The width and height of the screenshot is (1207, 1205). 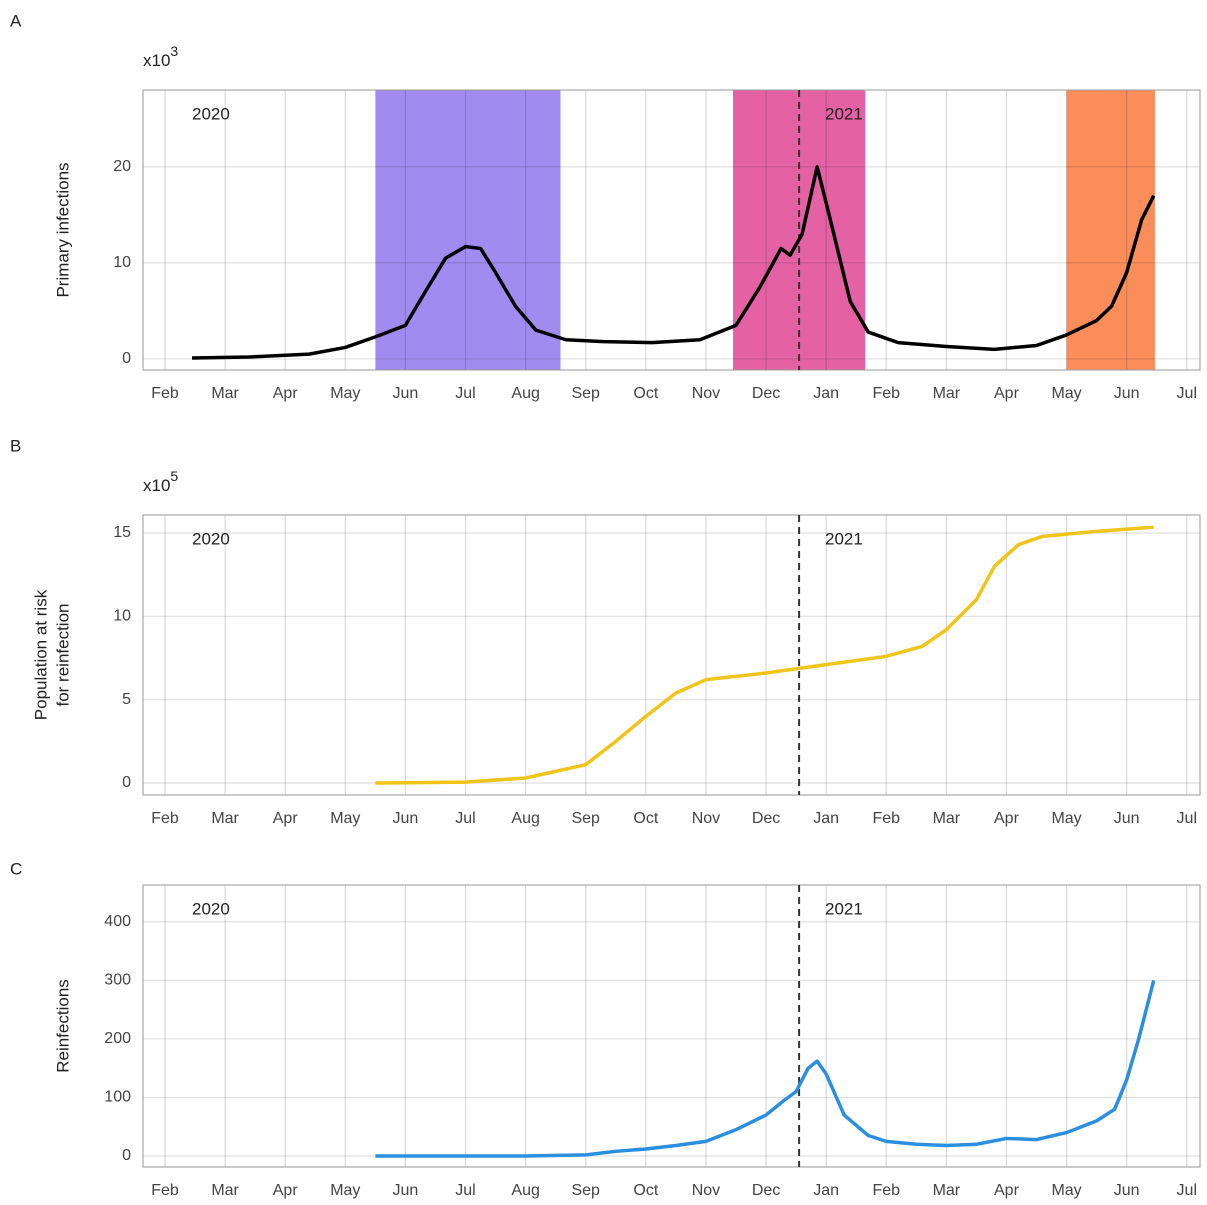 What do you see at coordinates (117, 980) in the screenshot?
I see `y-tick-label: 300` at bounding box center [117, 980].